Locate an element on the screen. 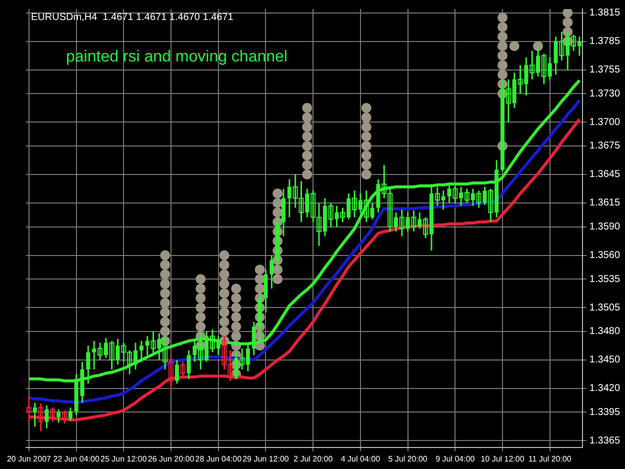  y-tick-label: 1.3645 is located at coordinates (604, 174).